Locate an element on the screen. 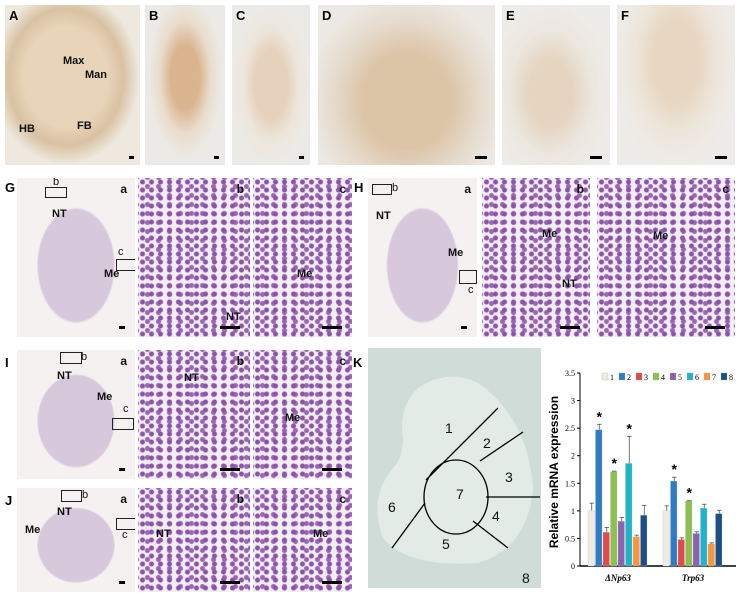 The height and width of the screenshot is (595, 740). bar-7-Trp63 is located at coordinates (711, 555).